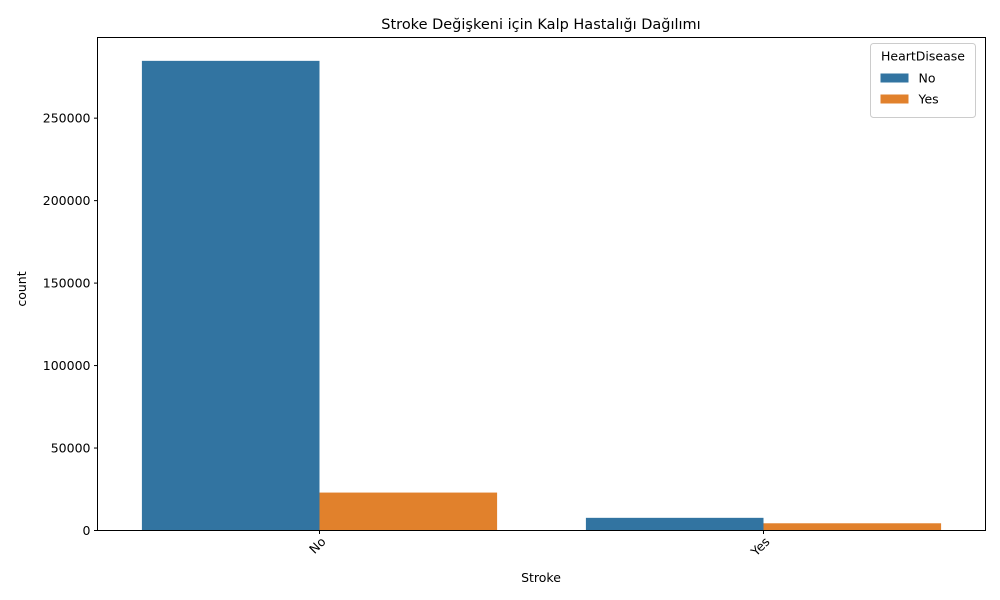 Image resolution: width=1000 pixels, height=600 pixels. What do you see at coordinates (67, 365) in the screenshot?
I see `y-tick-label: 100000` at bounding box center [67, 365].